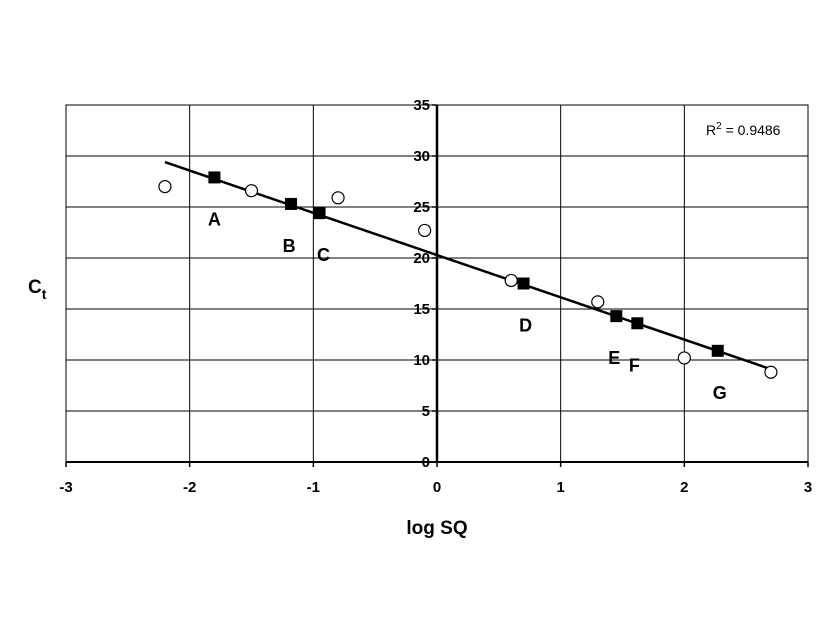 The width and height of the screenshot is (840, 630). Describe the element at coordinates (44, 294) in the screenshot. I see `y-axis-title-sub: t` at that location.